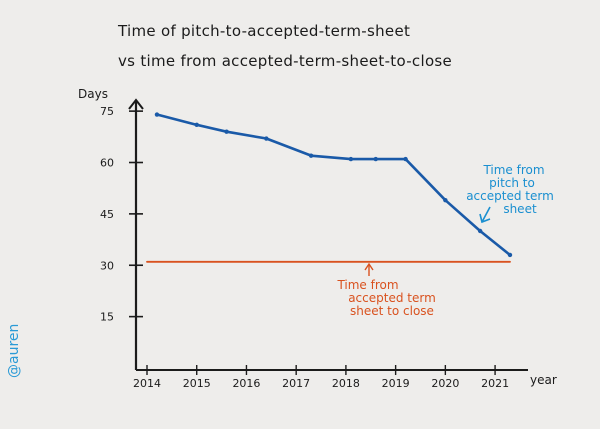  What do you see at coordinates (513, 170) in the screenshot?
I see `blue-annotation-line: Time from` at bounding box center [513, 170].